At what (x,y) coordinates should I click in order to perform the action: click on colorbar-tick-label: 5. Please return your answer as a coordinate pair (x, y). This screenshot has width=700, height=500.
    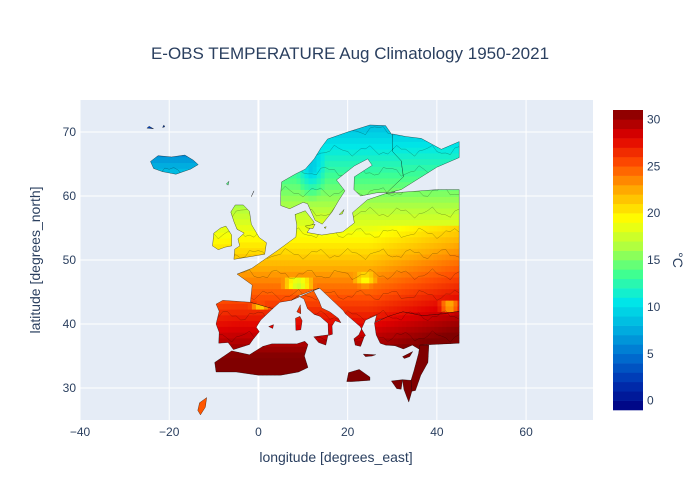
    Looking at the image, I should click on (650, 354).